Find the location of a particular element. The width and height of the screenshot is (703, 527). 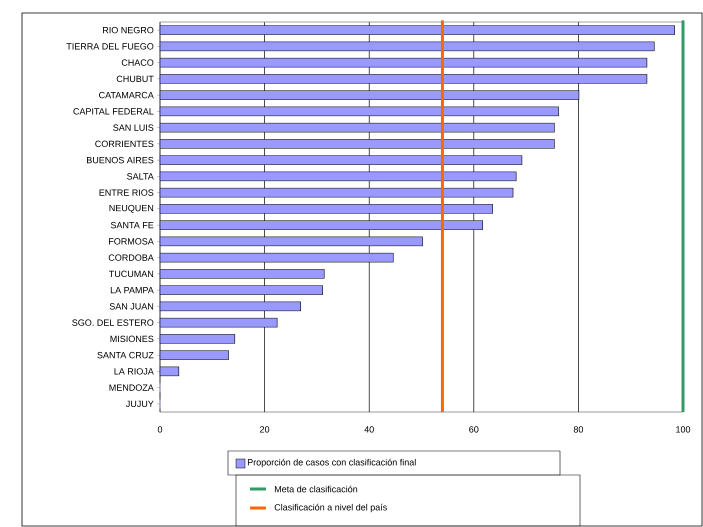

x-tick-label: 60 is located at coordinates (473, 429).